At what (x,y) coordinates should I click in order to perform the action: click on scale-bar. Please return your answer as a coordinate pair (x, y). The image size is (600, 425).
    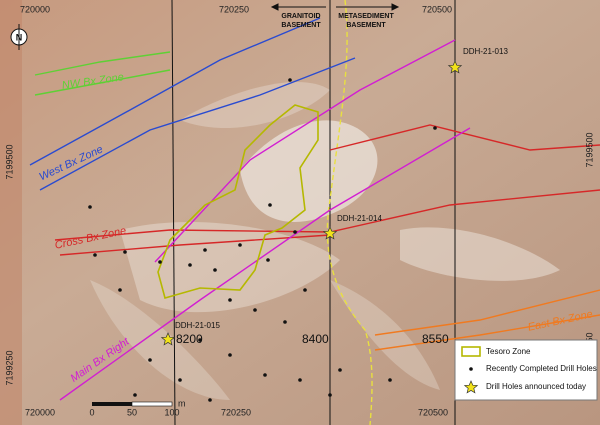
    Looking at the image, I should click on (132, 404).